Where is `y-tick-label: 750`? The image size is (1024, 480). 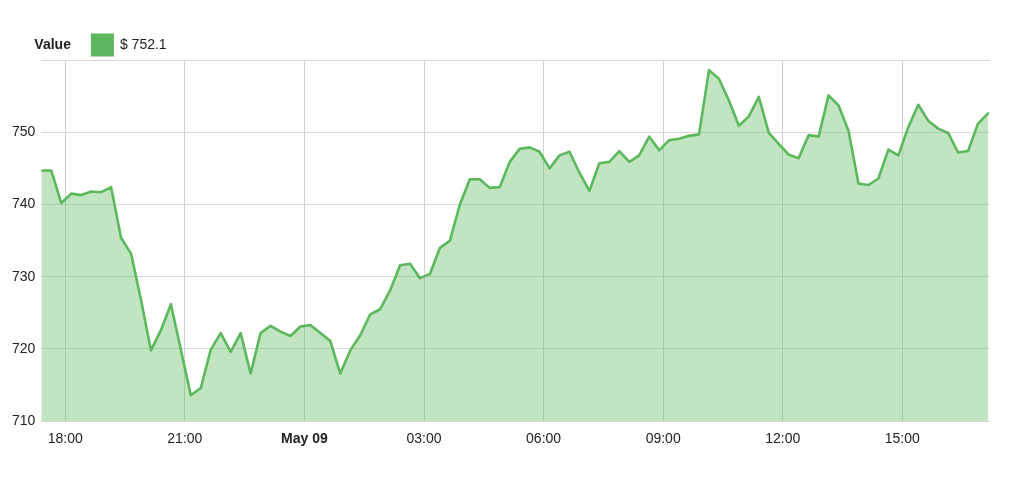
y-tick-label: 750 is located at coordinates (24, 131).